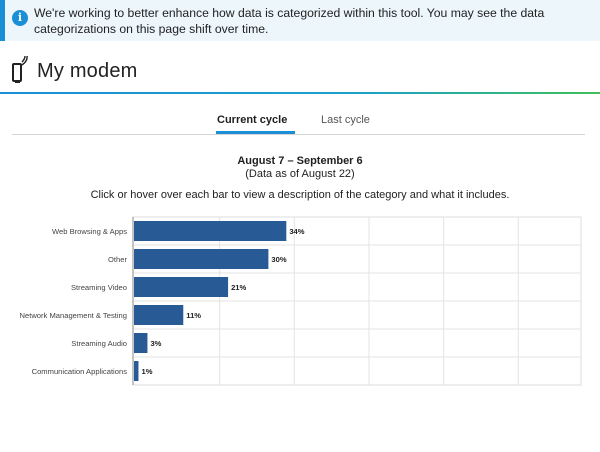  Describe the element at coordinates (2, 20) in the screenshot. I see `banner-accent-bar` at that location.